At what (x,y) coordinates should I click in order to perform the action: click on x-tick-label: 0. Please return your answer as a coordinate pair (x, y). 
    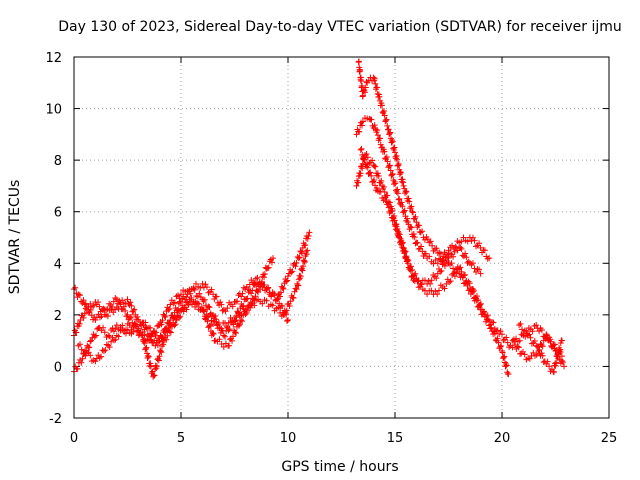
    Looking at the image, I should click on (74, 438).